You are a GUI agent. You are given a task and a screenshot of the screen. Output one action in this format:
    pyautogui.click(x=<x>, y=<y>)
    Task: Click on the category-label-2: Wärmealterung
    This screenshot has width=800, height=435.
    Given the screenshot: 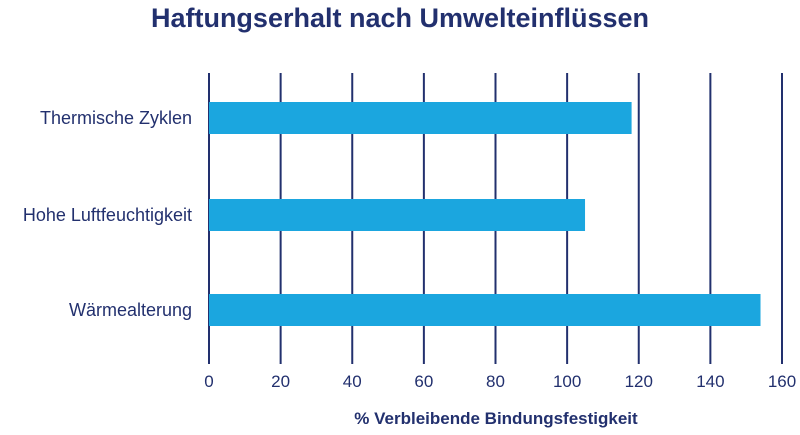 What is the action you would take?
    pyautogui.click(x=130, y=310)
    